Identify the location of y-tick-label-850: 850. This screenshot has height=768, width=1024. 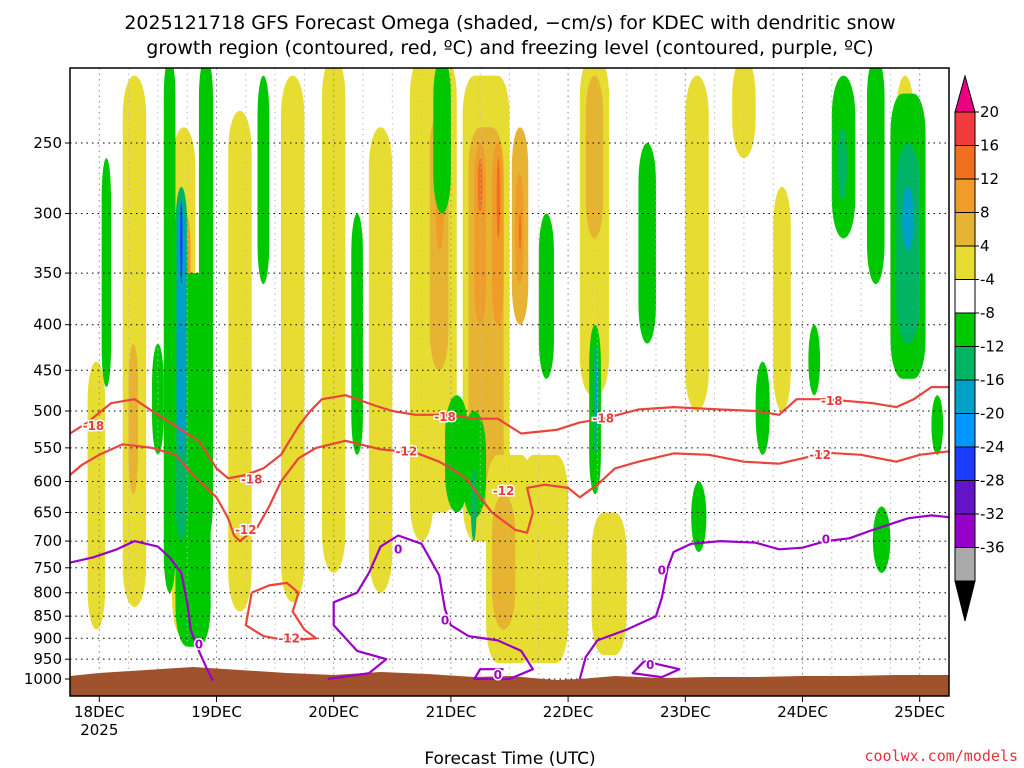
(47, 616).